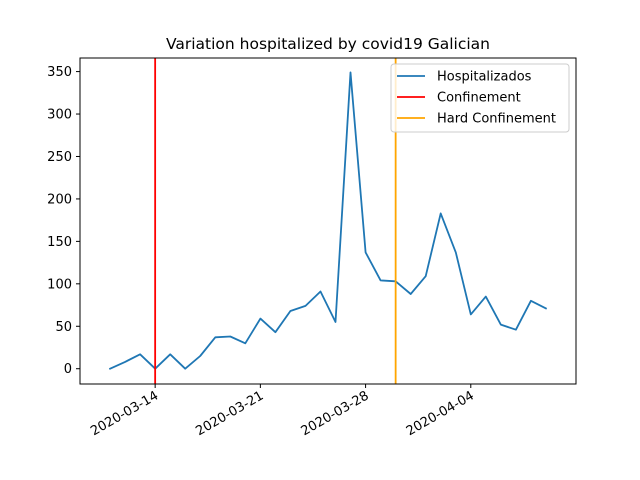 The height and width of the screenshot is (480, 640). Describe the element at coordinates (440, 413) in the screenshot. I see `x-tick-label-3: 2020-04-04` at that location.